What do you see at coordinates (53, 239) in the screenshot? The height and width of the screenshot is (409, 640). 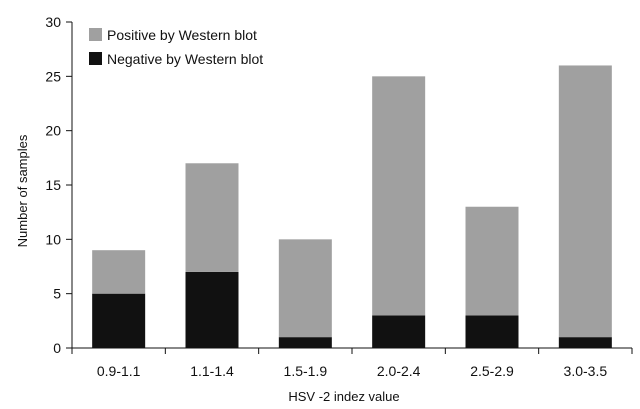 I see `y-tick-label: 10` at bounding box center [53, 239].